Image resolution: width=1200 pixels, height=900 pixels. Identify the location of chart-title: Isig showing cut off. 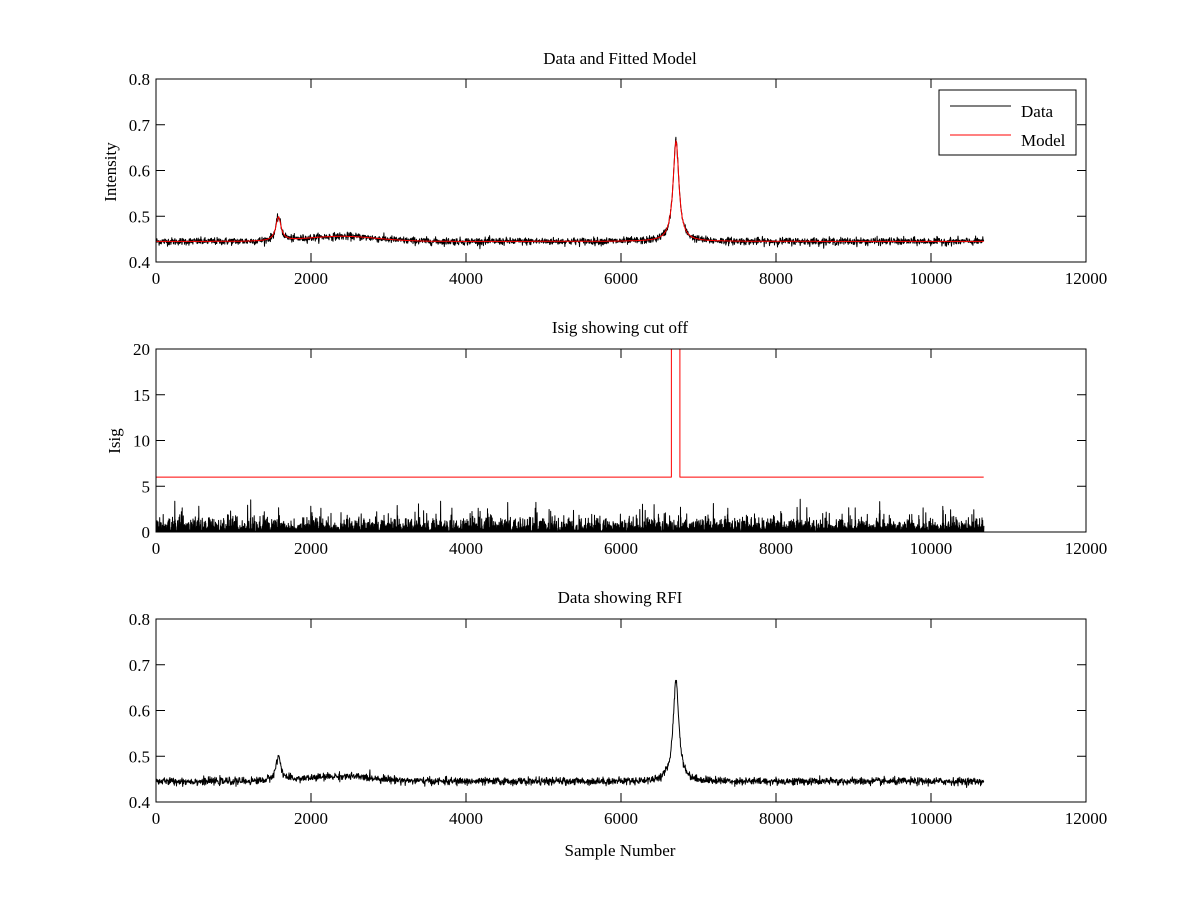
(620, 327).